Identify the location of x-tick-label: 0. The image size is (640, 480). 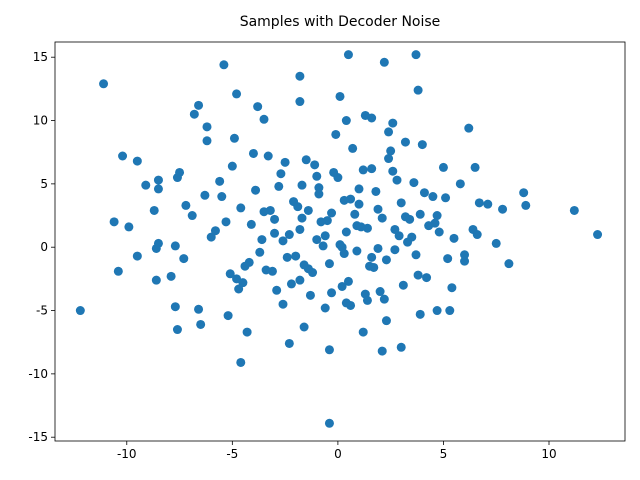
(338, 454).